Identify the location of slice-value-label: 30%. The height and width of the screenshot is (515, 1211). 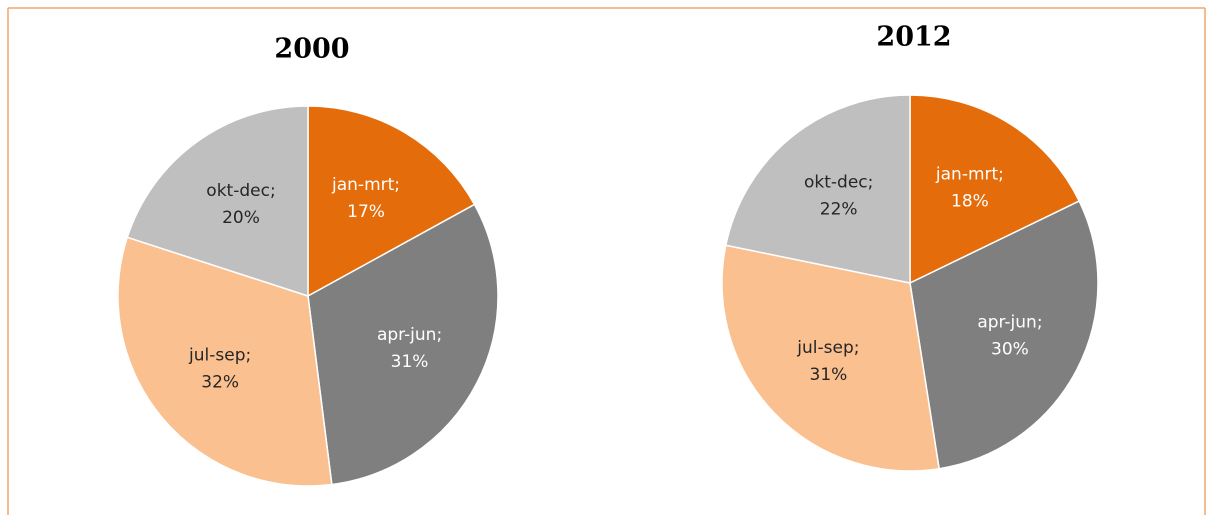
(1010, 349).